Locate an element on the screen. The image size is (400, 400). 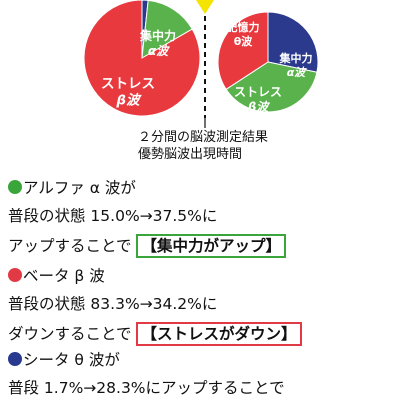
alpha-line-2-text: アップすることで is located at coordinates (70, 246).